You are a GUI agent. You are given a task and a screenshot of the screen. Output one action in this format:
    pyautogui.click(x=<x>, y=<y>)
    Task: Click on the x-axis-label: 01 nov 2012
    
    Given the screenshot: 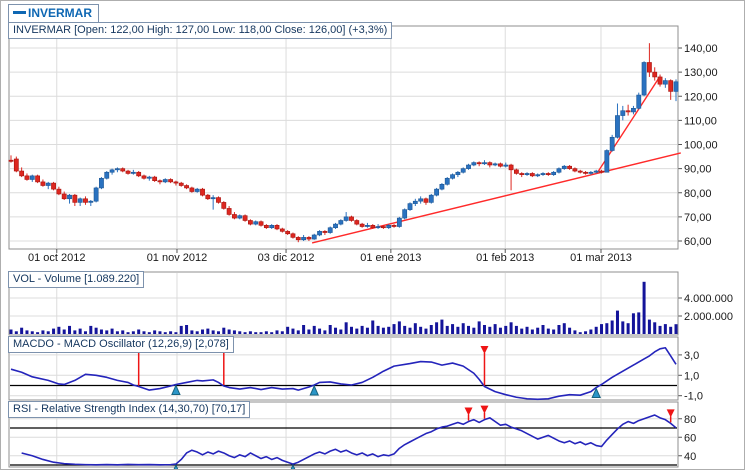 What is the action you would take?
    pyautogui.click(x=177, y=258)
    